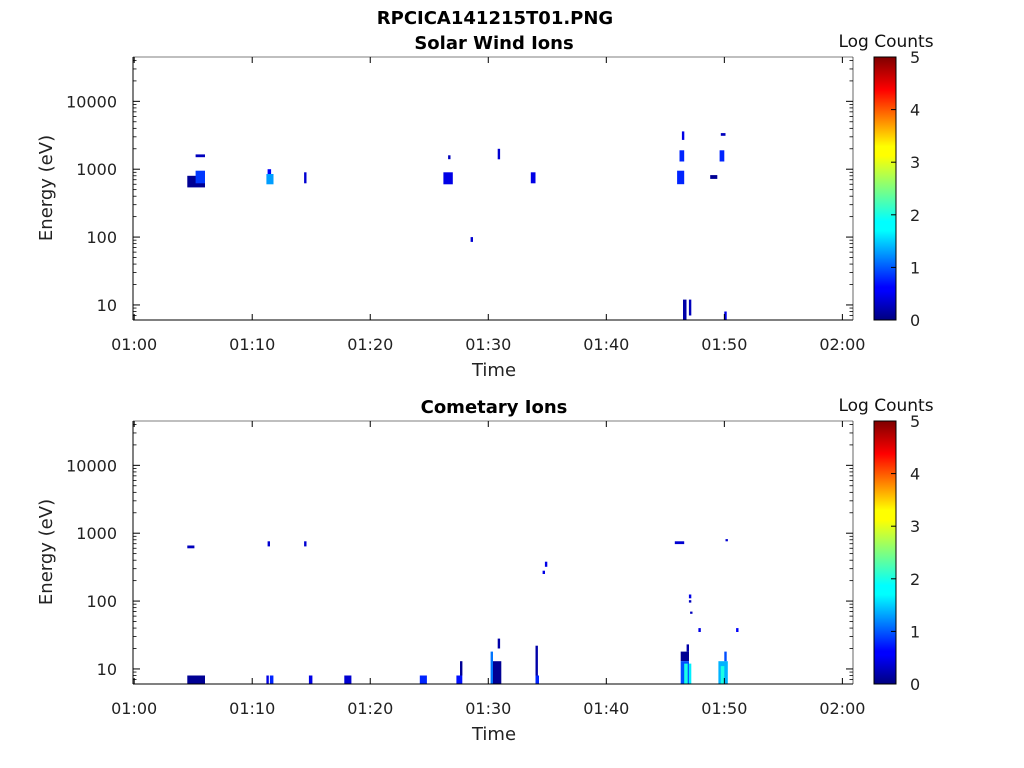 Image resolution: width=1024 pixels, height=768 pixels. Describe the element at coordinates (885, 552) in the screenshot. I see `colorbar-cometary` at that location.